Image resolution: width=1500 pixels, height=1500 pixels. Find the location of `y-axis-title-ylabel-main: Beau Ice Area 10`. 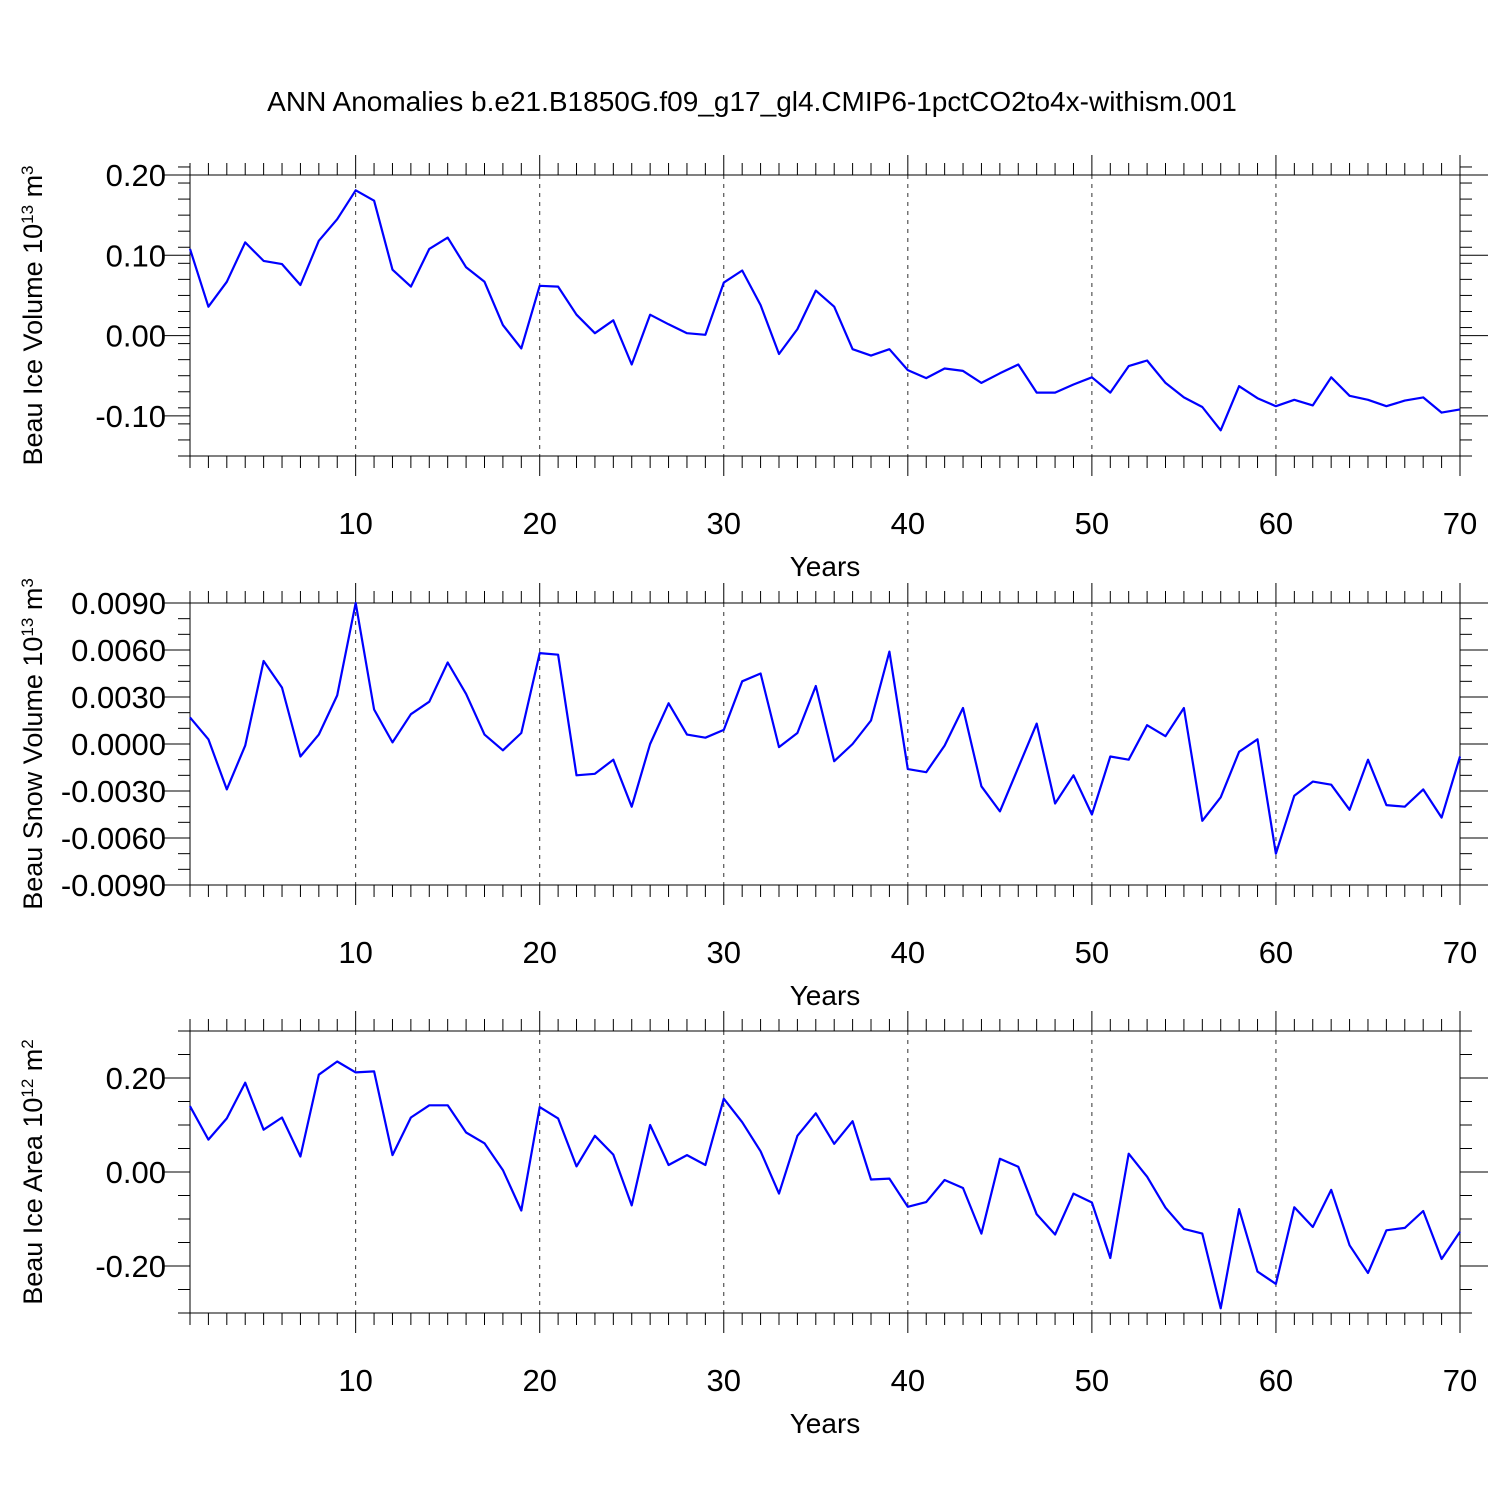

y-axis-title-ylabel-main: Beau Ice Area 10 is located at coordinates (33, 1201).